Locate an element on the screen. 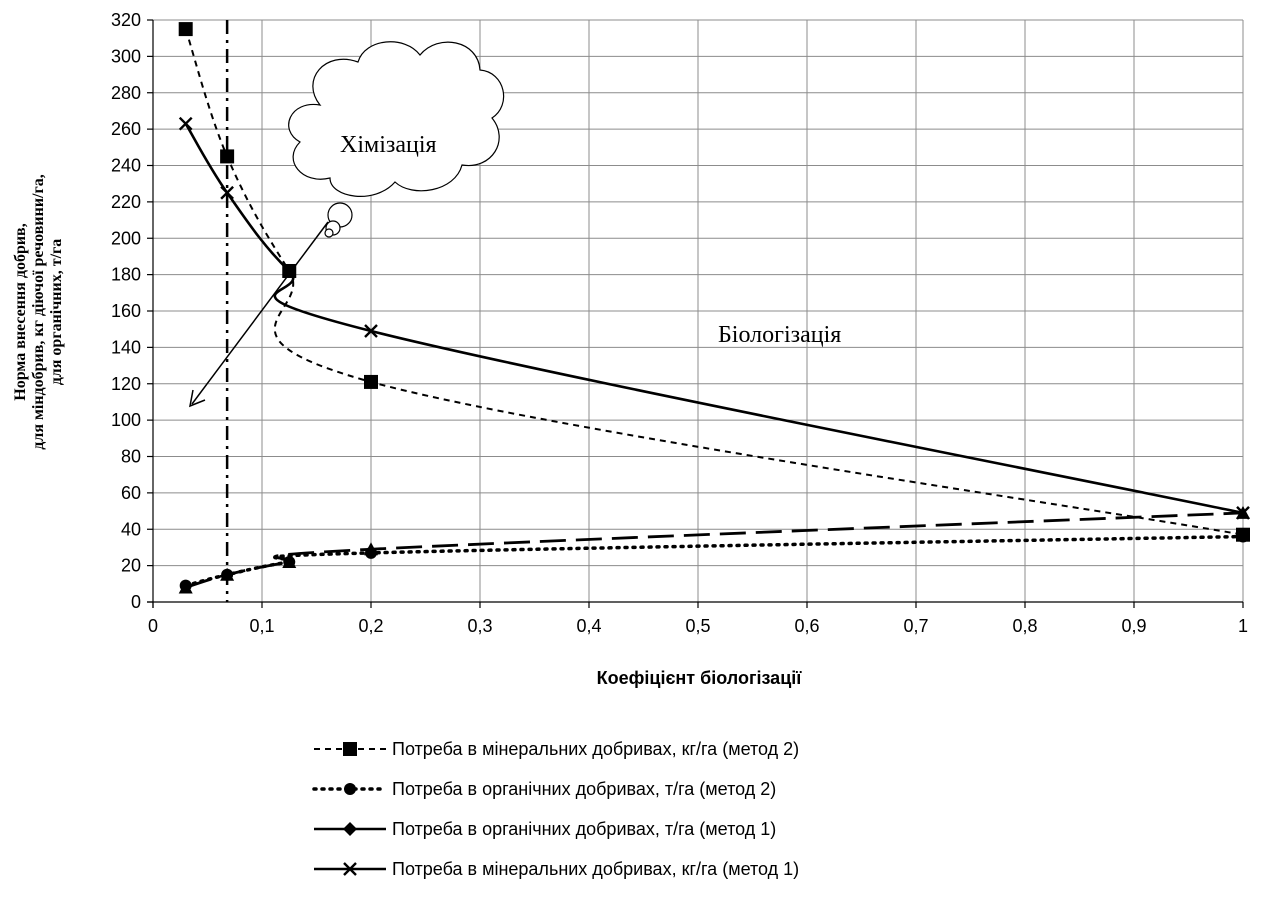 Image resolution: width=1264 pixels, height=907 pixels. x-tick-label: 0,7 is located at coordinates (915, 626).